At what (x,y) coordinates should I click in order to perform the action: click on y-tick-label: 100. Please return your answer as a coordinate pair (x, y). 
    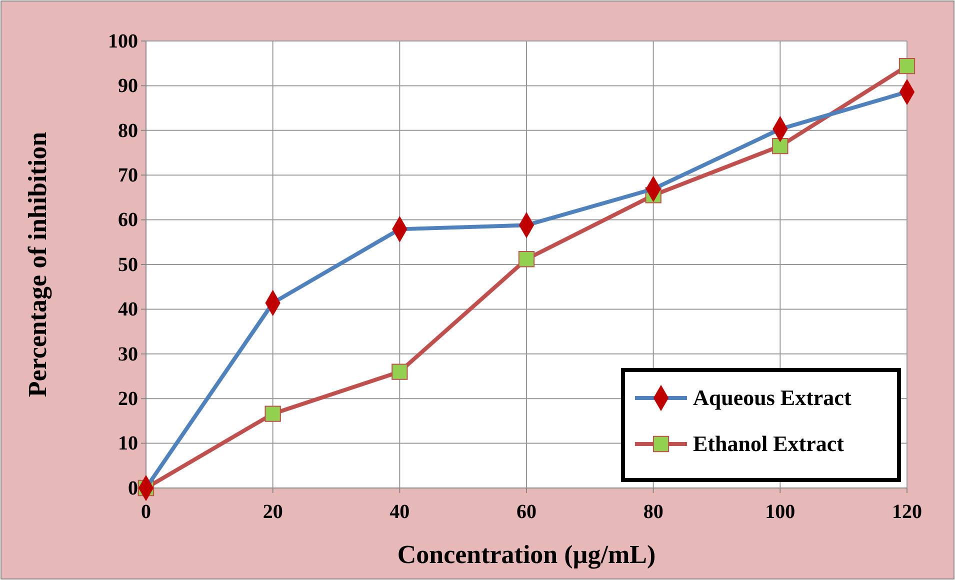
    Looking at the image, I should click on (123, 41).